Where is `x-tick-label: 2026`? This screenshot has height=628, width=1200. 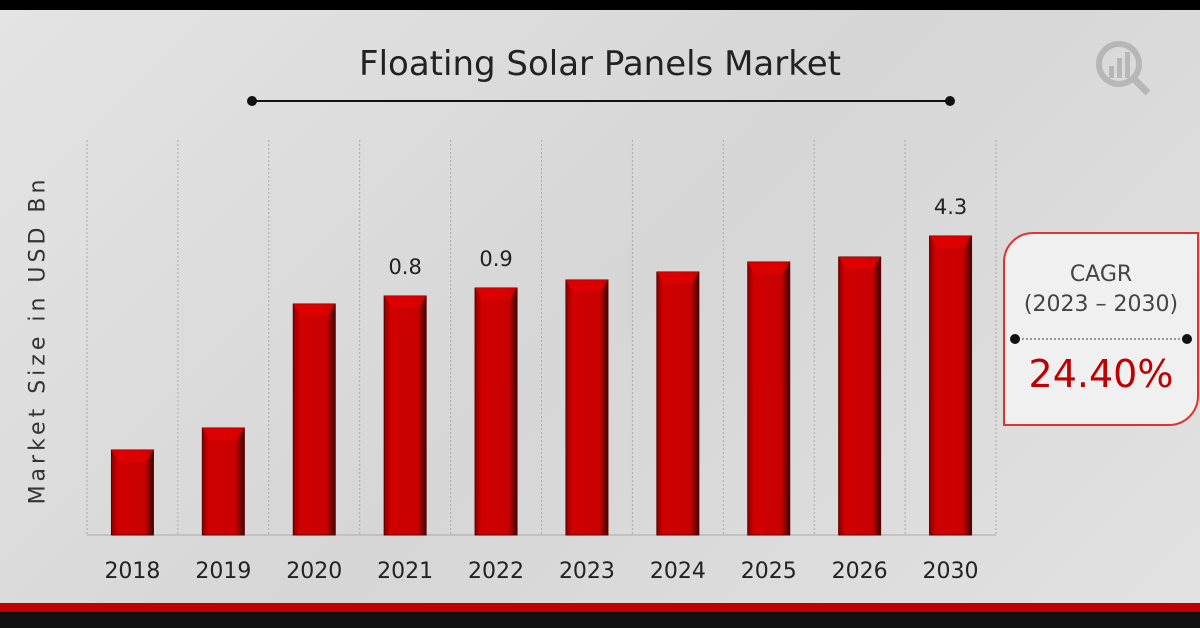 x-tick-label: 2026 is located at coordinates (860, 571).